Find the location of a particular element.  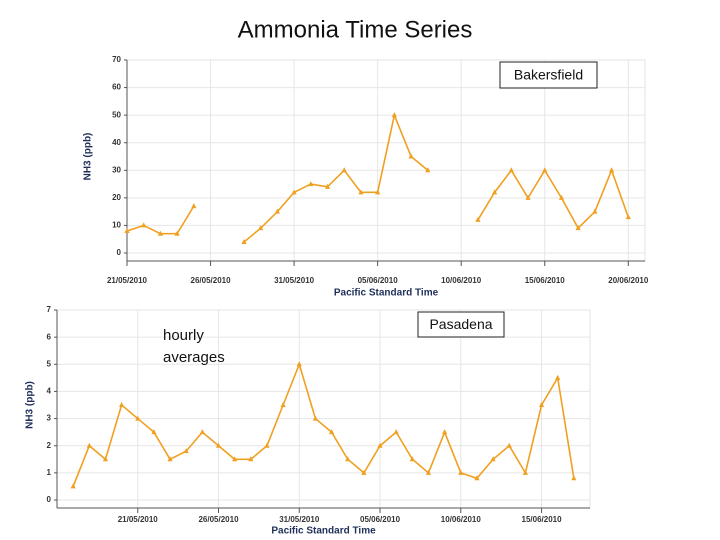

y-tick-label: 50 is located at coordinates (116, 114).